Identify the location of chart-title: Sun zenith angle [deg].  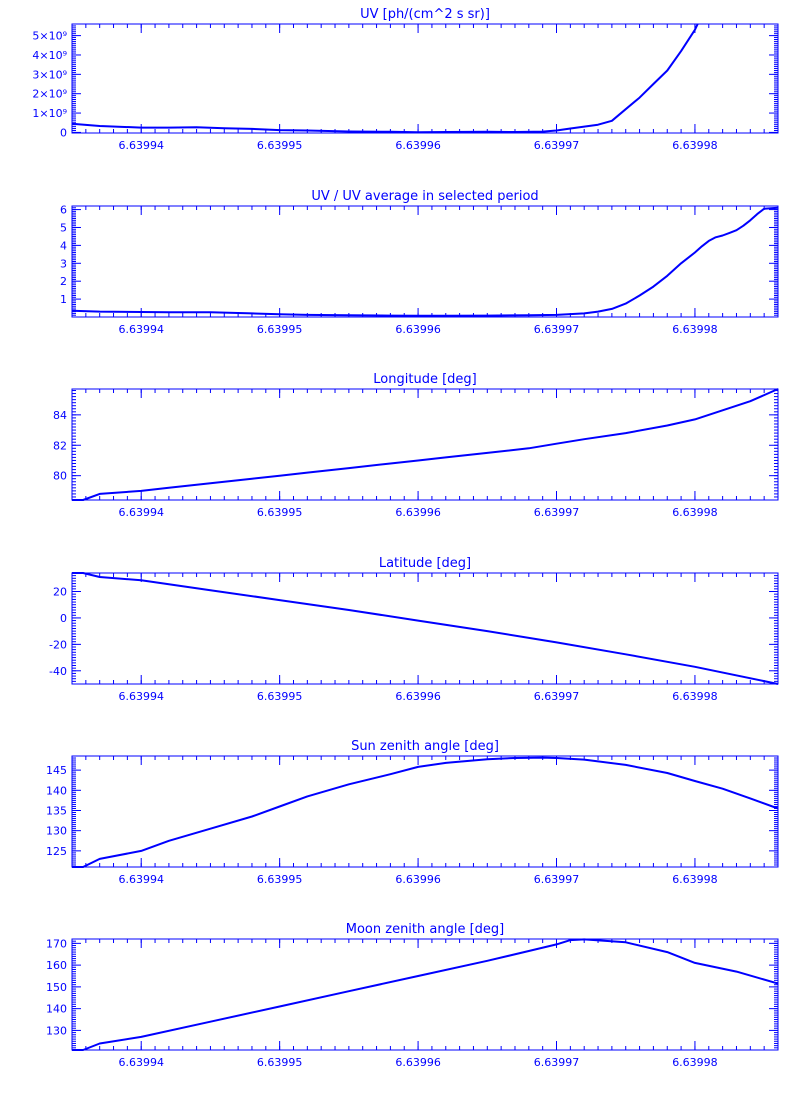
(425, 746).